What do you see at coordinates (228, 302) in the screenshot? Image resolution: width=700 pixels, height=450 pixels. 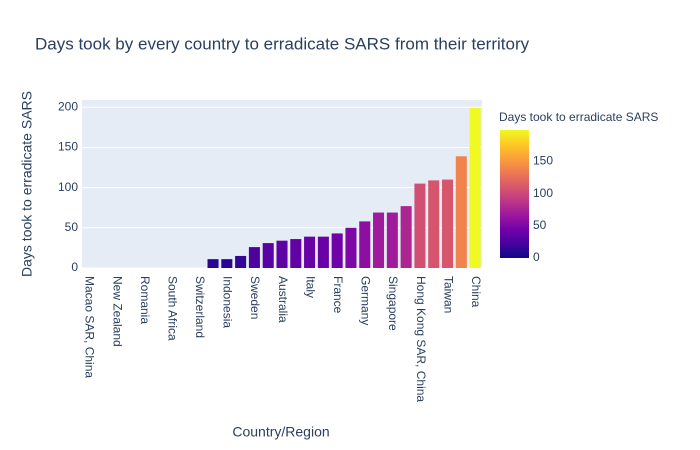 I see `x-tick-label: Indonesia` at bounding box center [228, 302].